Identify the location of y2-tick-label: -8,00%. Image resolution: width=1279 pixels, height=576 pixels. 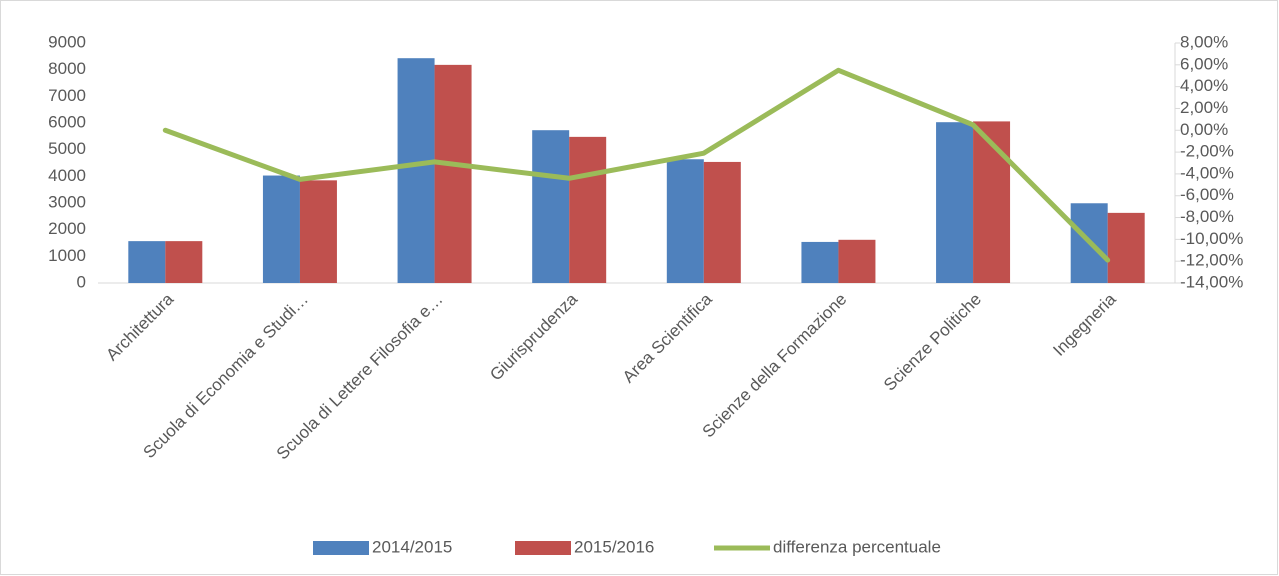
(1207, 216).